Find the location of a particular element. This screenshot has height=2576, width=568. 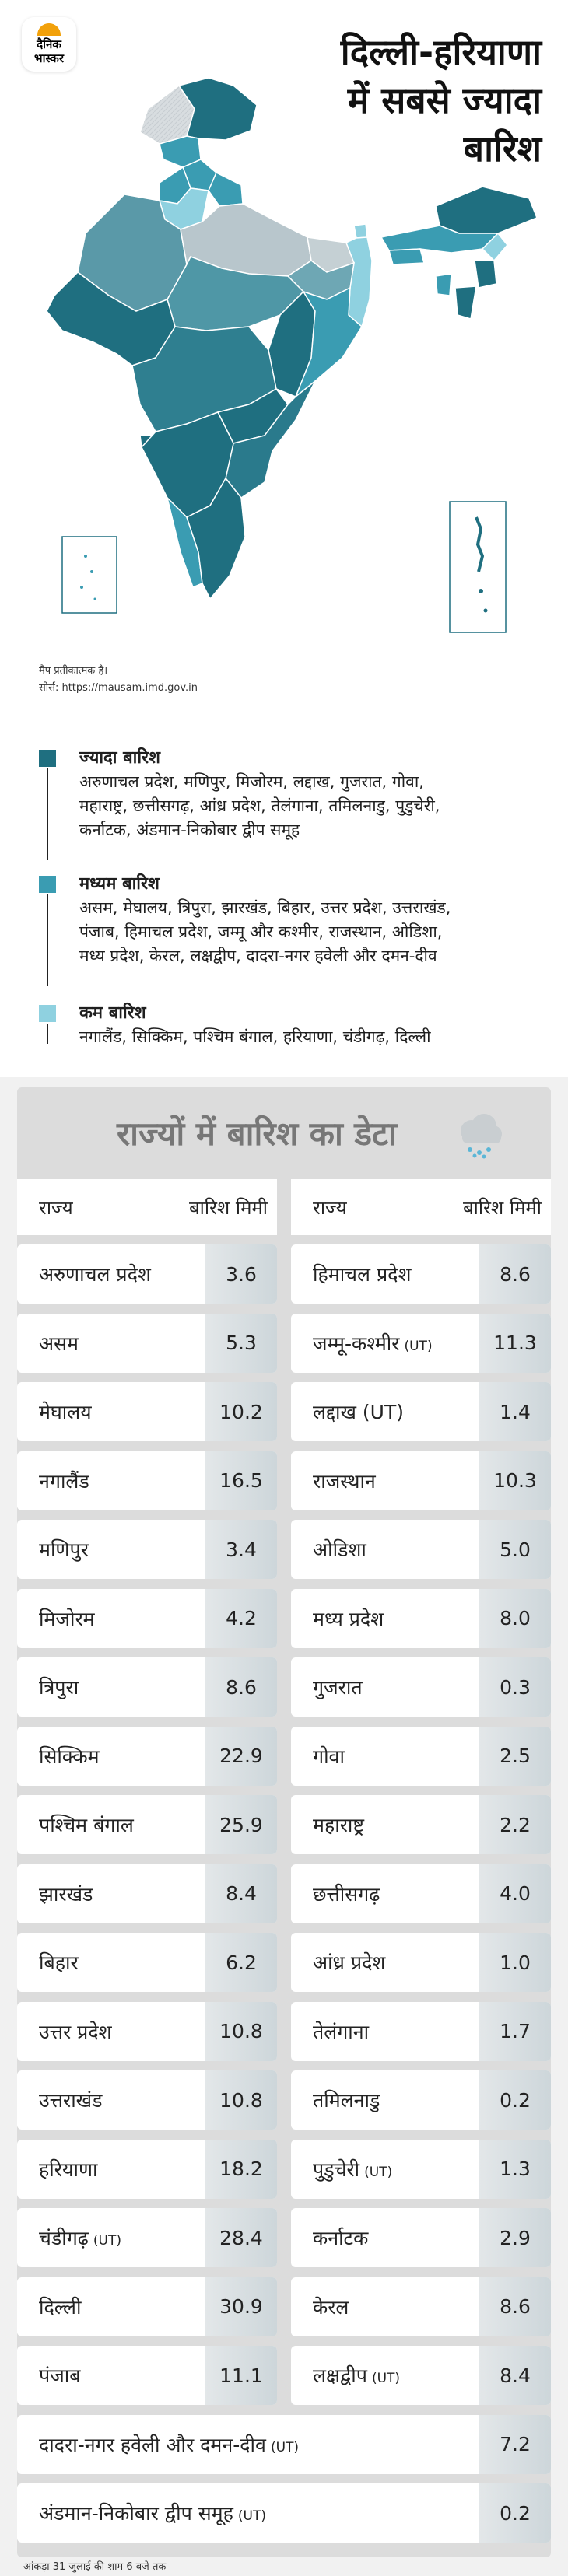

state-name-text: तेलंगाना is located at coordinates (341, 2032).